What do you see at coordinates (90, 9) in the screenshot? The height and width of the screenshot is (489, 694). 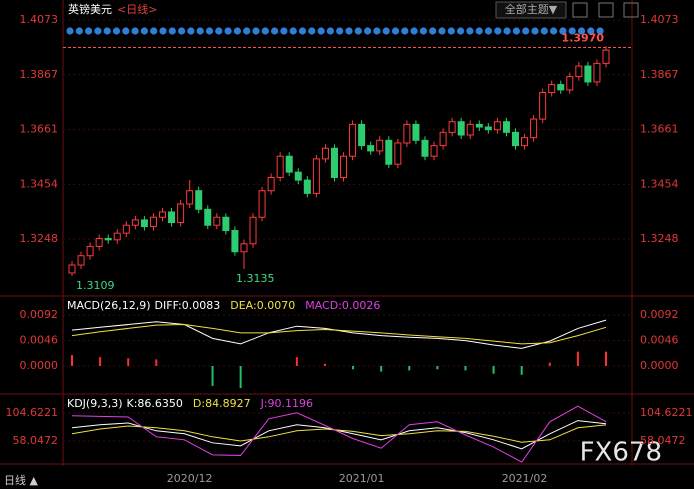 I see `symbol: 英镑美元` at bounding box center [90, 9].